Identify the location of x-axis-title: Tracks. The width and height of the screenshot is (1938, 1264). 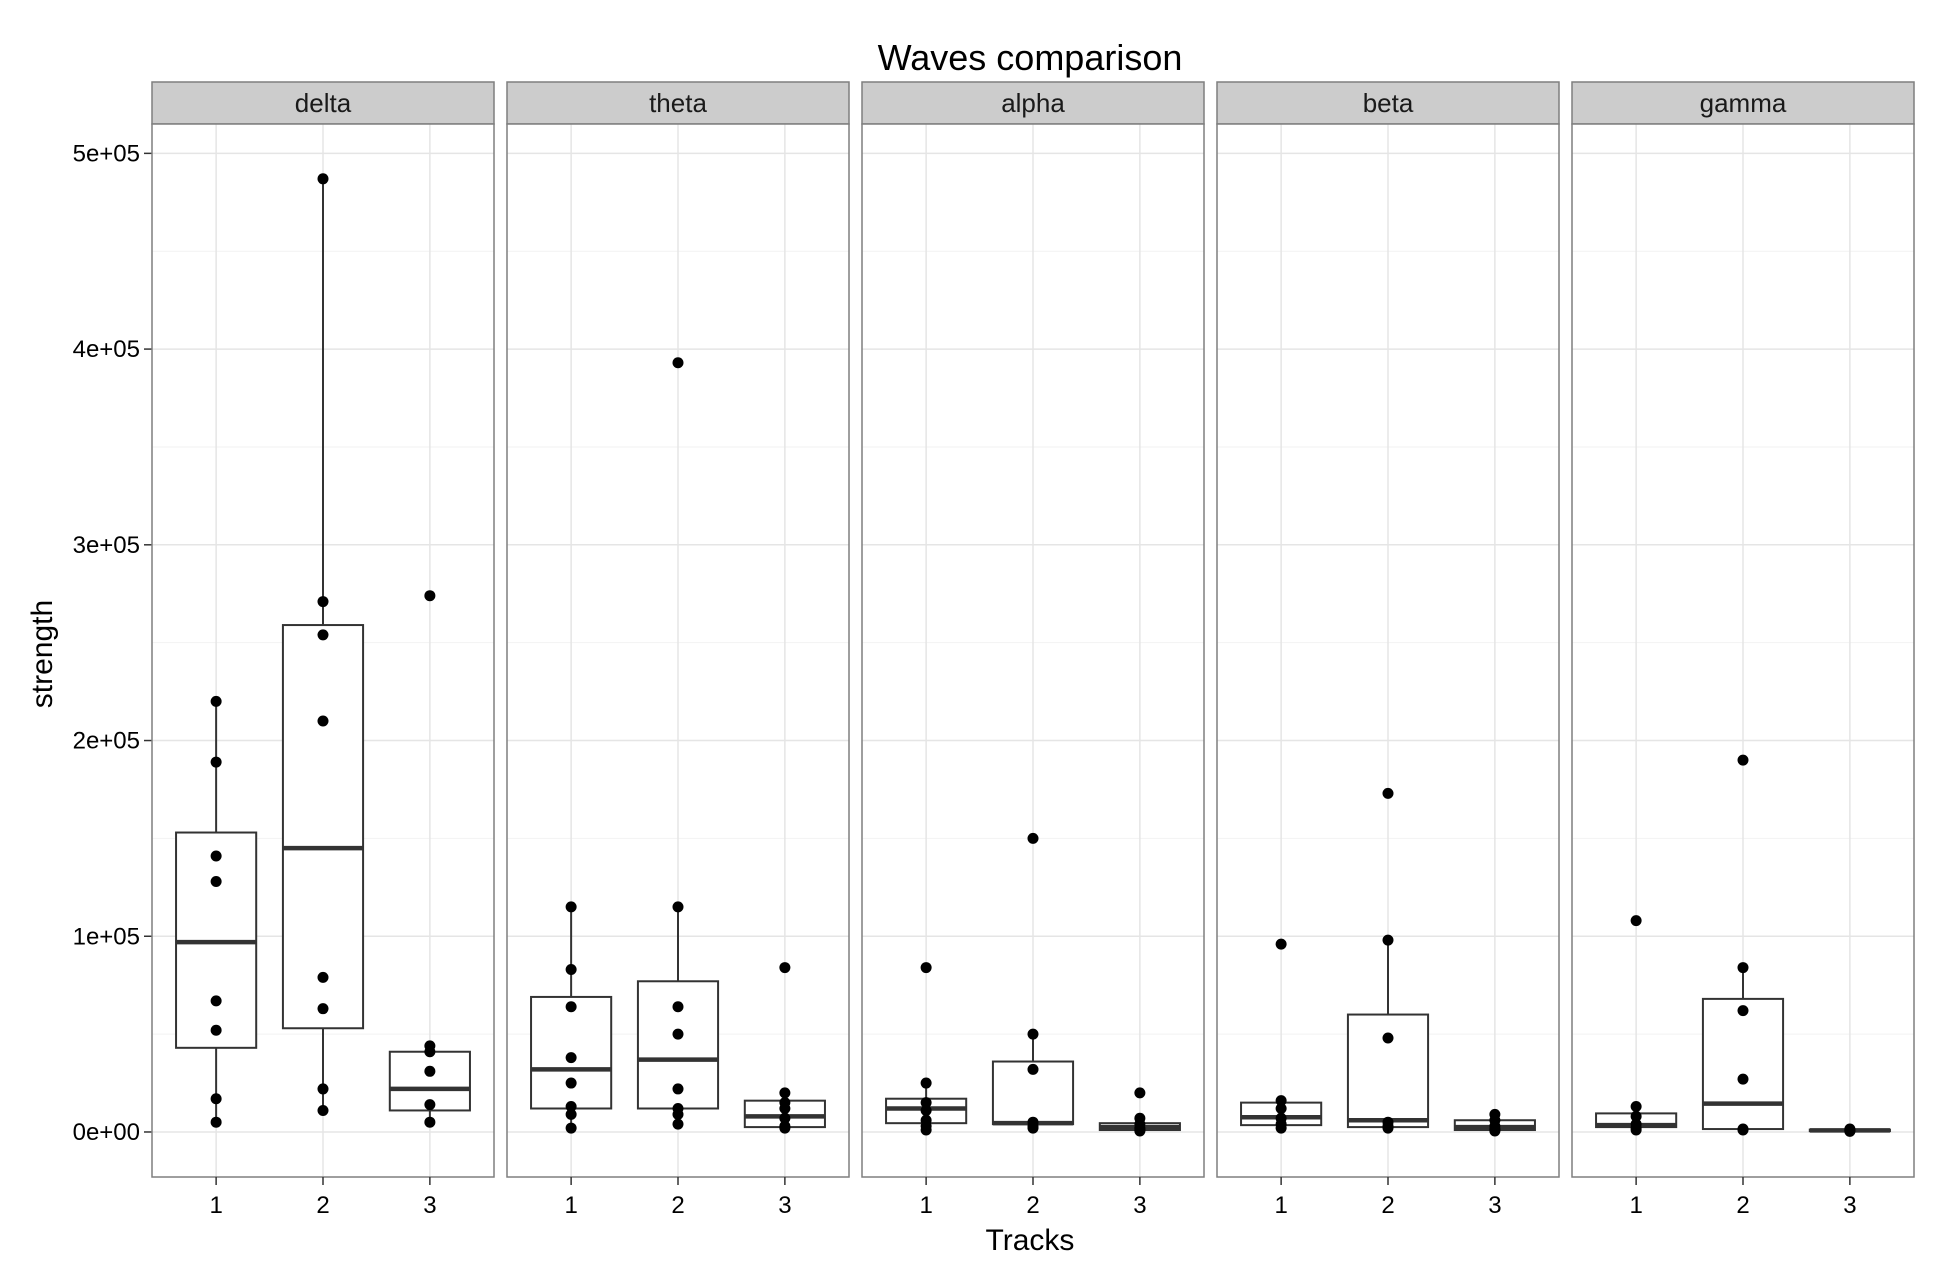
(1030, 1240).